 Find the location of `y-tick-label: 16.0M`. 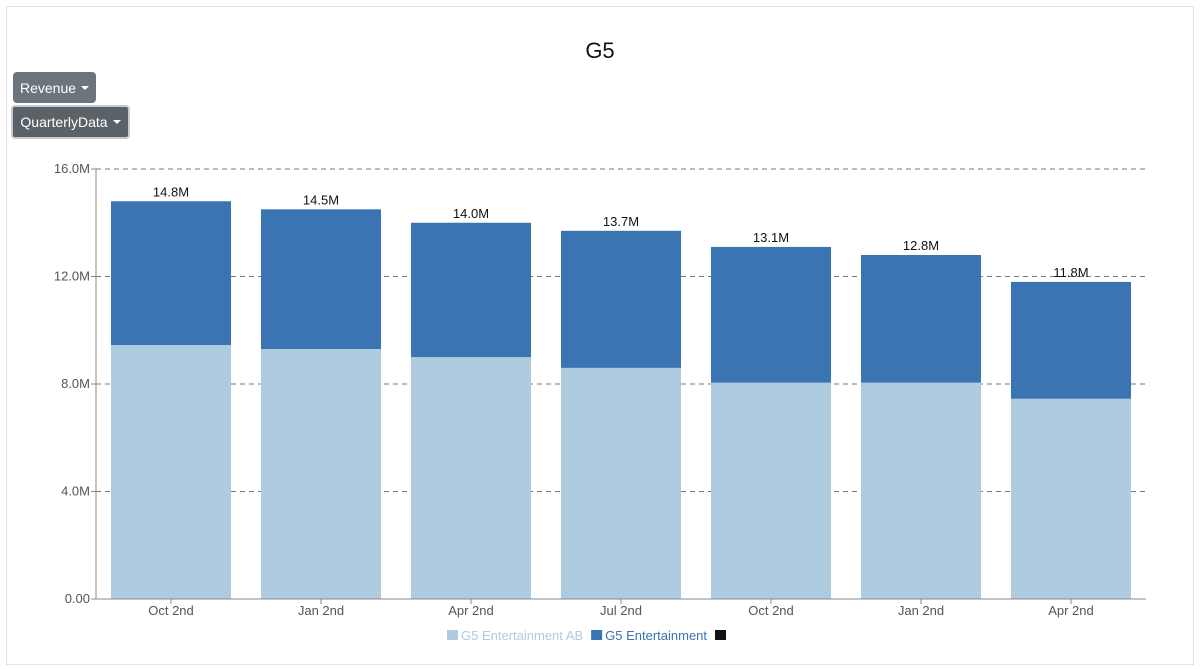

y-tick-label: 16.0M is located at coordinates (72, 168).